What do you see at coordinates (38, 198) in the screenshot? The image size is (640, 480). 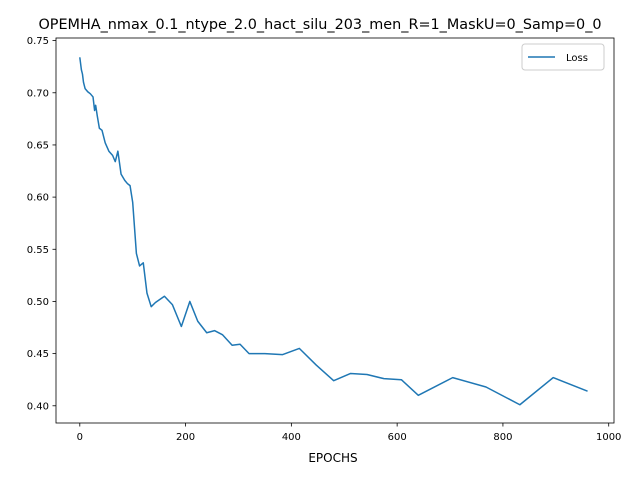 I see `y-tick-label: 0.60` at bounding box center [38, 198].